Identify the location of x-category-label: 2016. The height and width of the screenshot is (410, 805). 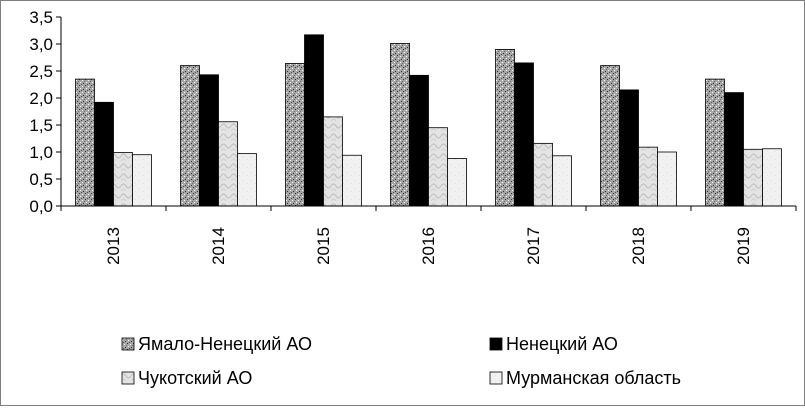
(428, 246).